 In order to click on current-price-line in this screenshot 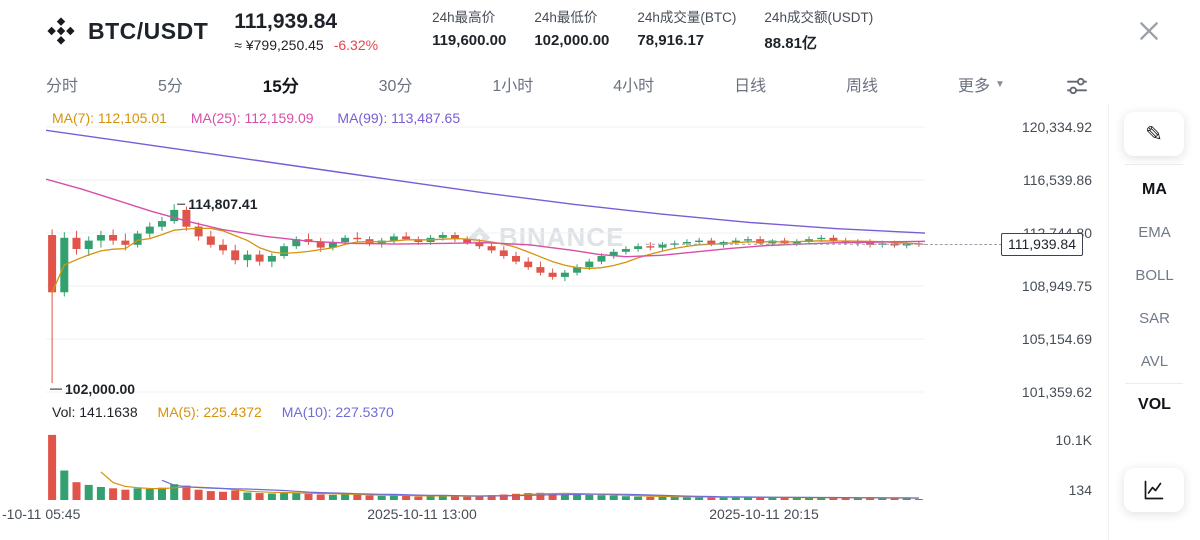, I will do `click(963, 244)`.